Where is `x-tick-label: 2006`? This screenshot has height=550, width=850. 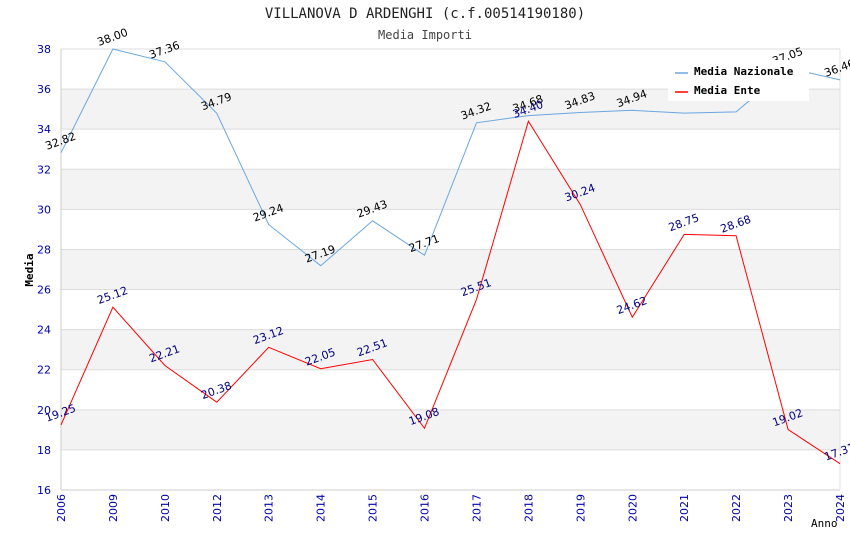
x-tick-label: 2006 is located at coordinates (61, 508).